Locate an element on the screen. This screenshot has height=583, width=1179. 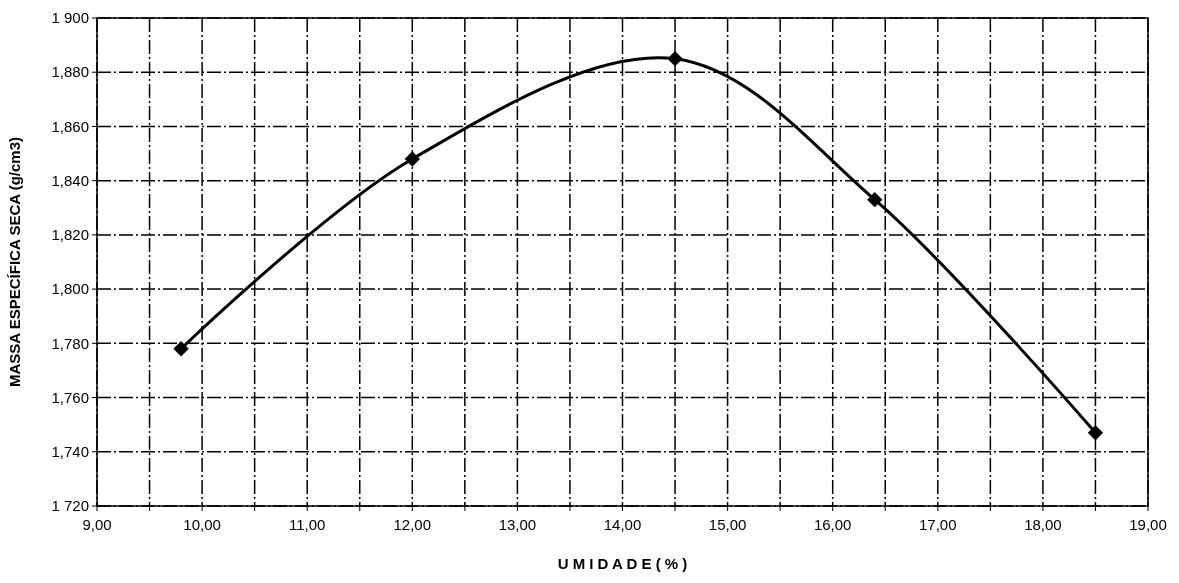
y-tick-label: 1,760 is located at coordinates (70, 397).